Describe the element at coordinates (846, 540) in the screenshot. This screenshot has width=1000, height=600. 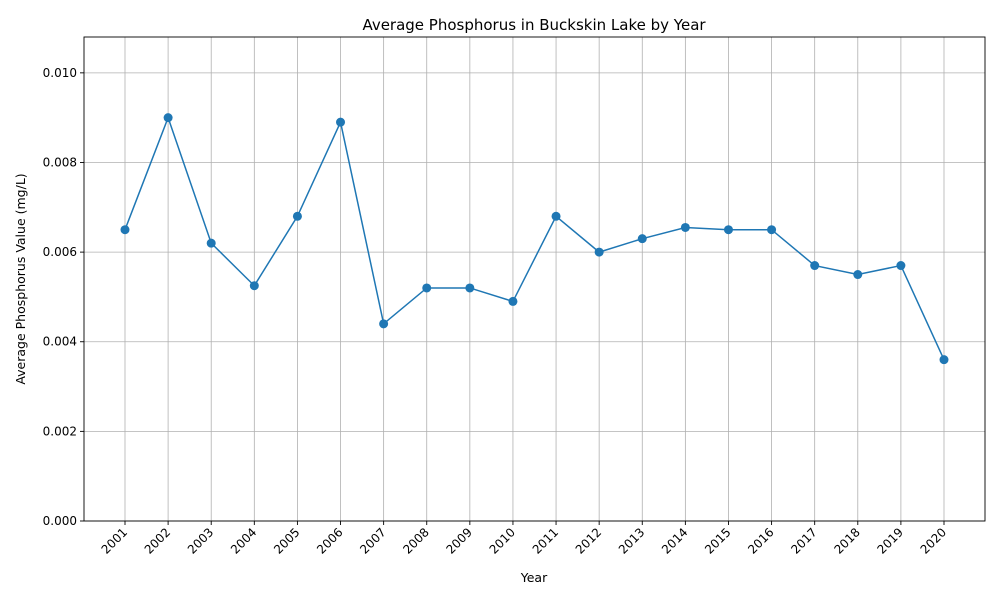
I see `x-tick-label: 2018` at that location.